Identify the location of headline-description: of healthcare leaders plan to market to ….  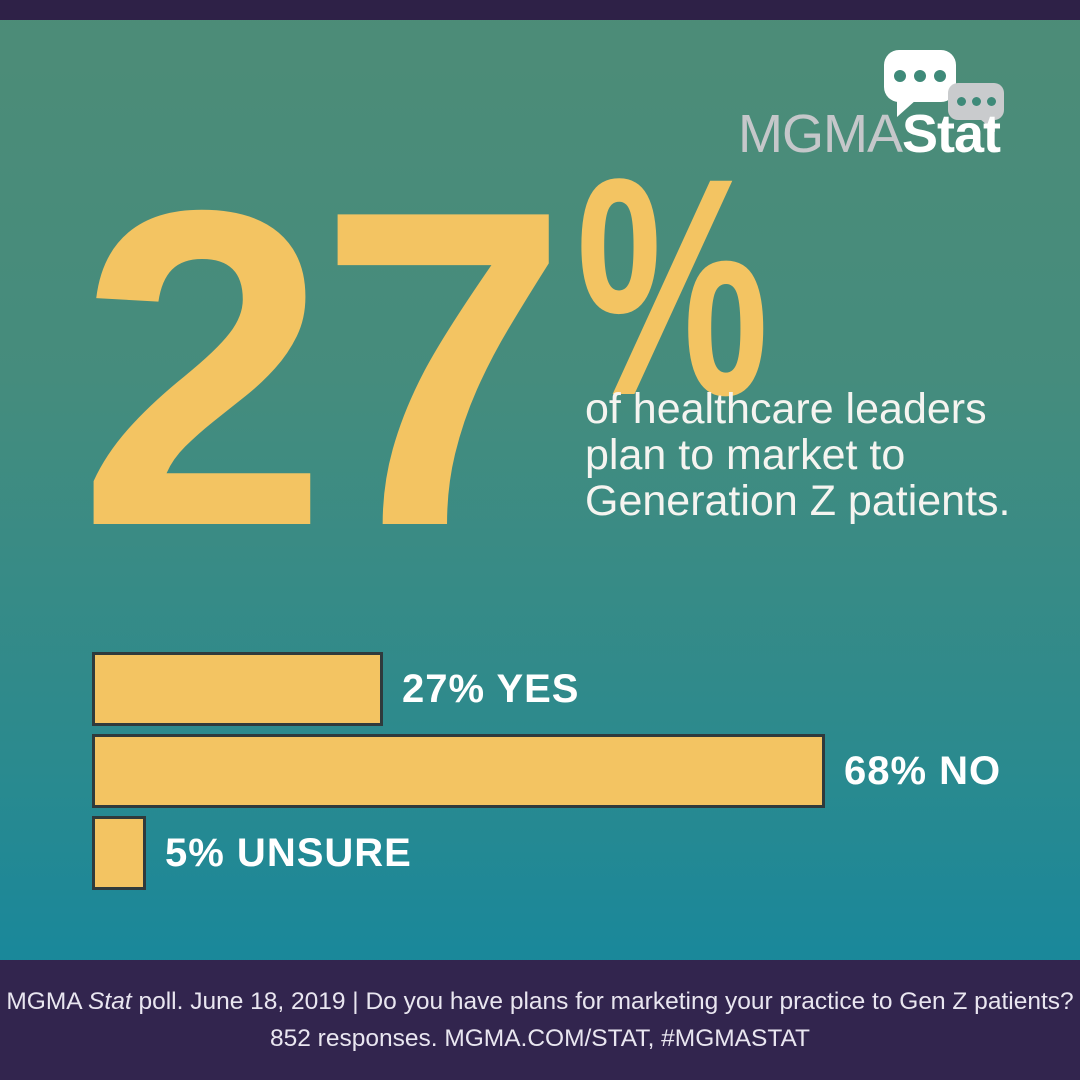
(797, 455).